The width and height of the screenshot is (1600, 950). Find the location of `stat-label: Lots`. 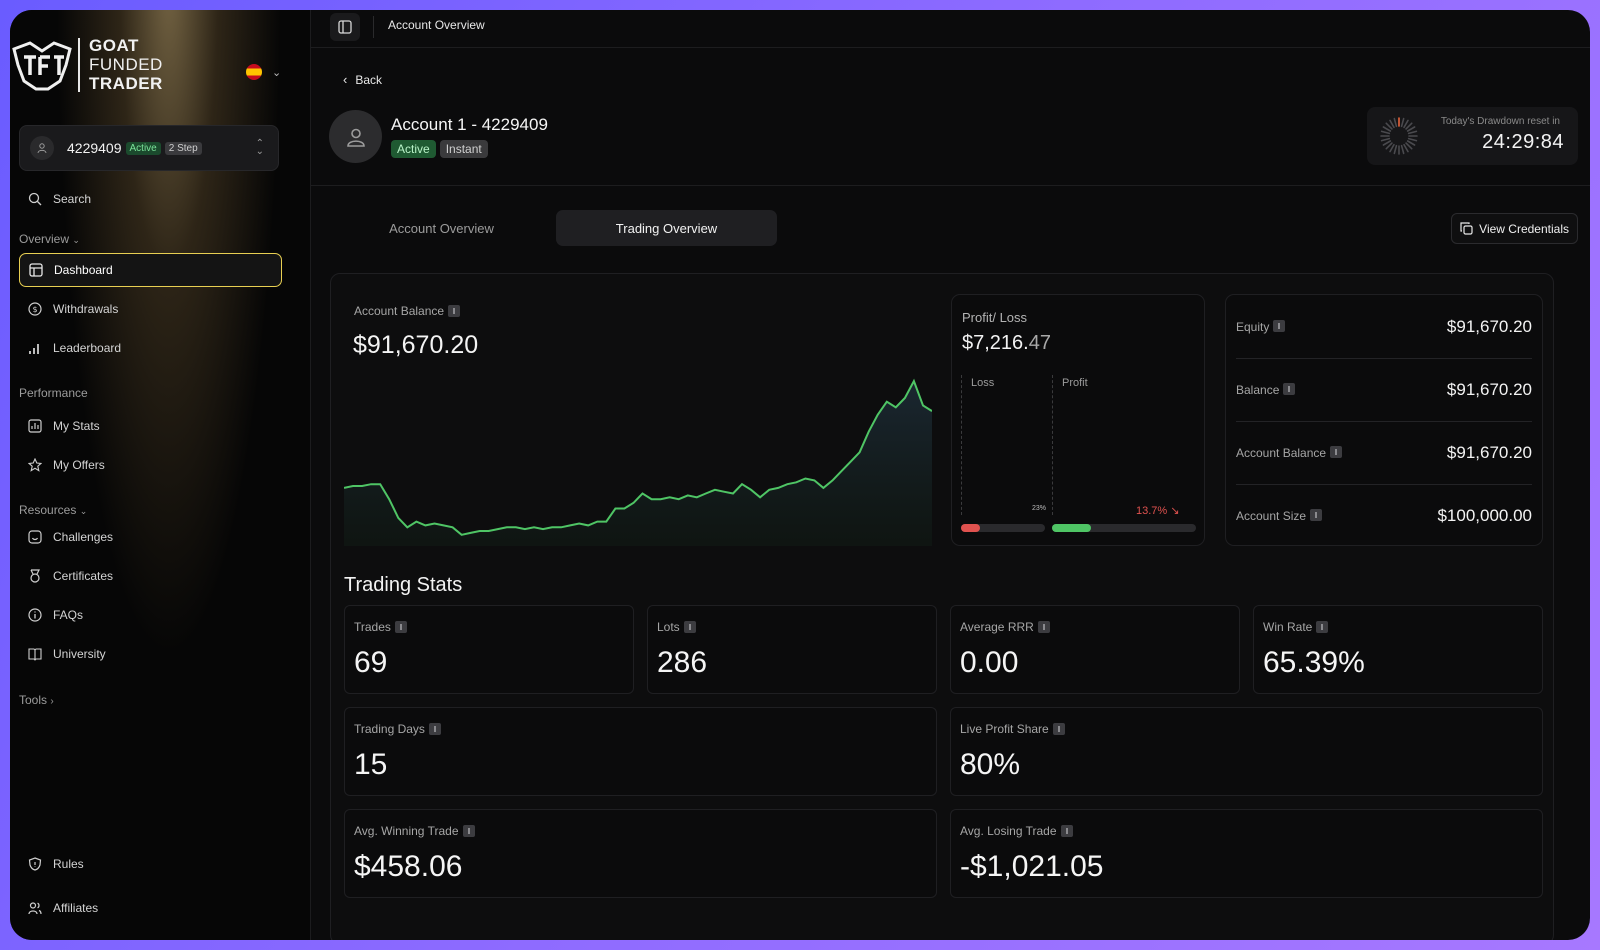

stat-label: Lots is located at coordinates (676, 627).